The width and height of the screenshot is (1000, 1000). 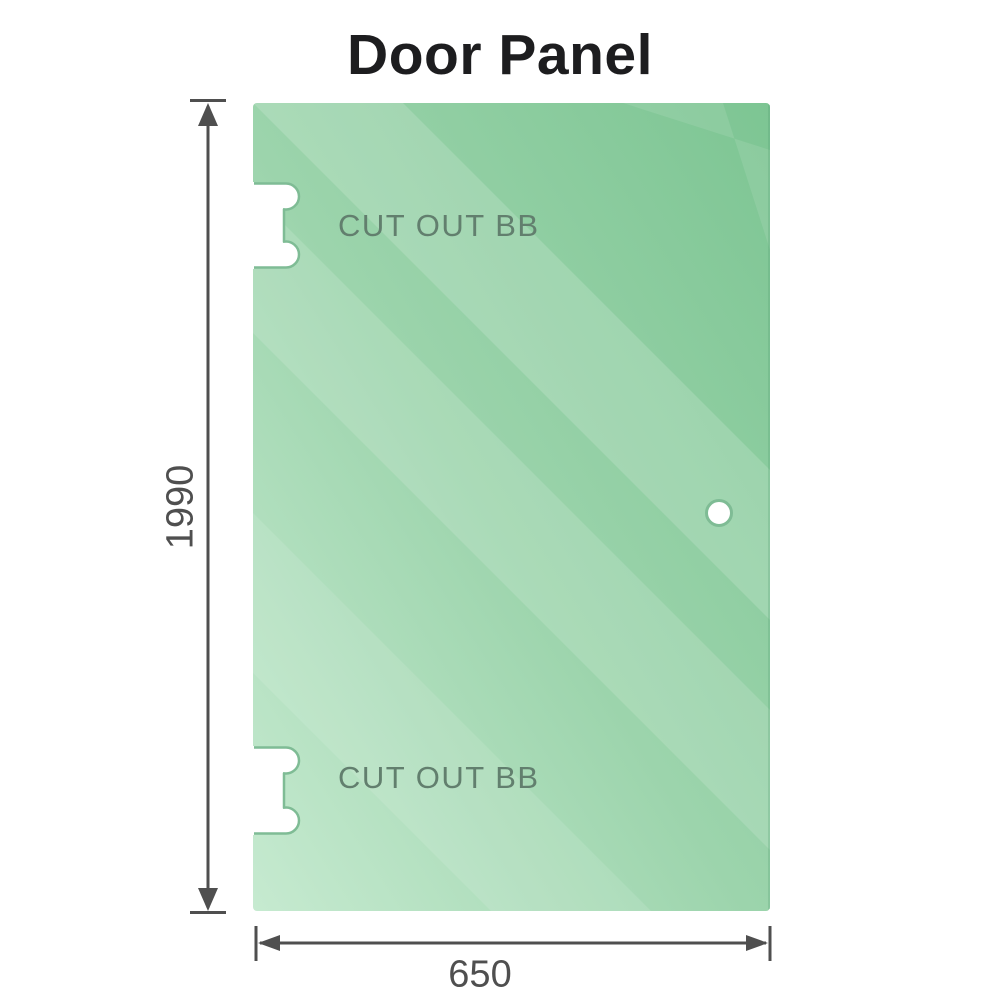 What do you see at coordinates (249, 790) in the screenshot?
I see `hinge-cutout-bottom-opening` at bounding box center [249, 790].